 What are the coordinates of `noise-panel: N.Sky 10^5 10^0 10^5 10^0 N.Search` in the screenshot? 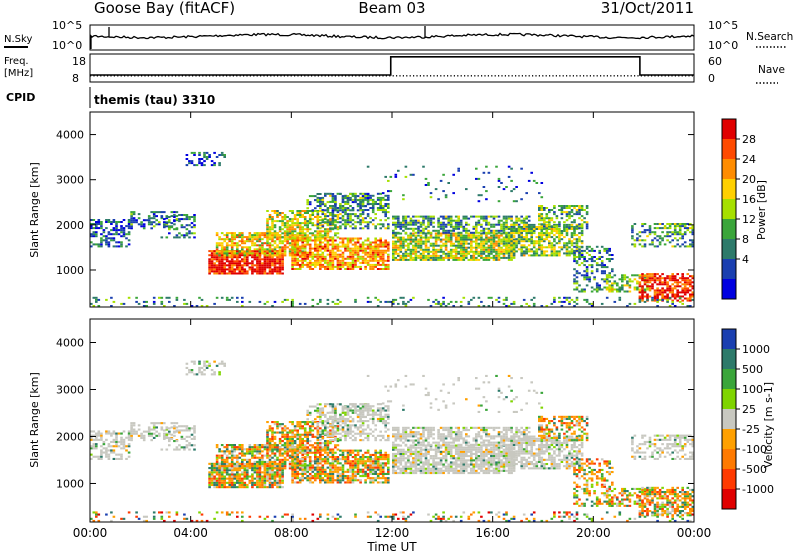 It's located at (398, 35).